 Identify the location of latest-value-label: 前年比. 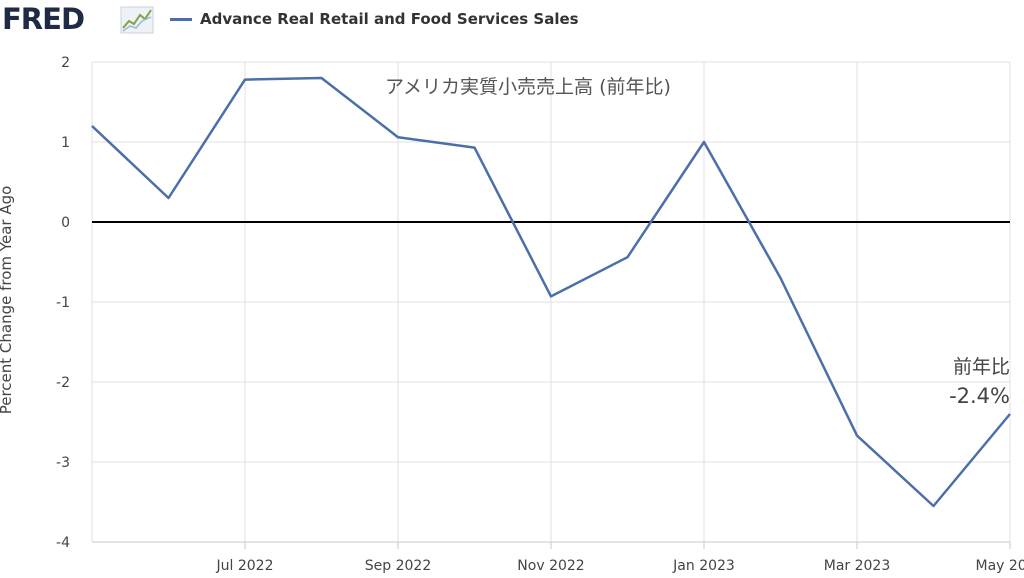
(981, 367).